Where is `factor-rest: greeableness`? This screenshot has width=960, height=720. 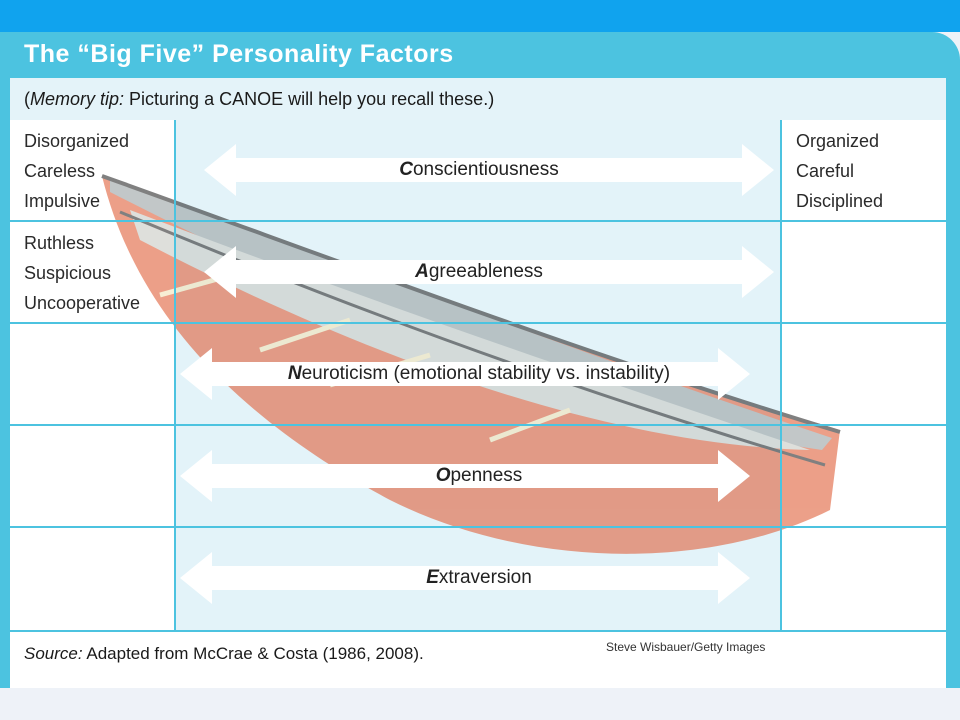 factor-rest: greeableness is located at coordinates (485, 271).